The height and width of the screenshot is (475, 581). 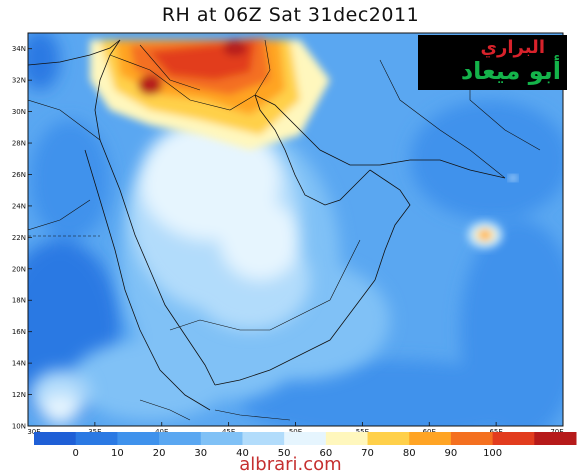 I want to click on lat-tick-label: 24N, so click(x=19, y=206).